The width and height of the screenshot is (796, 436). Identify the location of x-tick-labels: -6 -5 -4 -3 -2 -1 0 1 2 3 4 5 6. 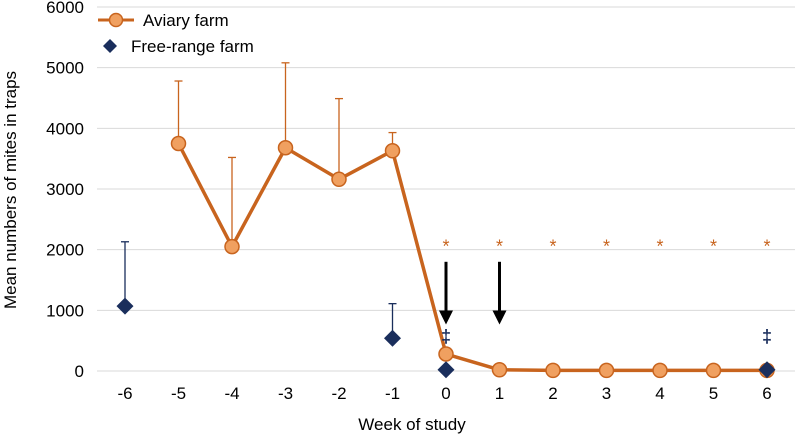
(444, 393).